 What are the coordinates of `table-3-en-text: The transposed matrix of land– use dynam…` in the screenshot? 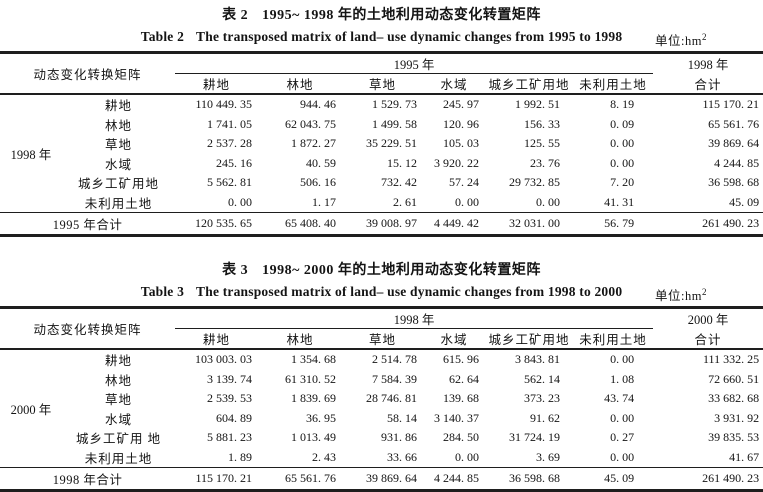 It's located at (409, 291).